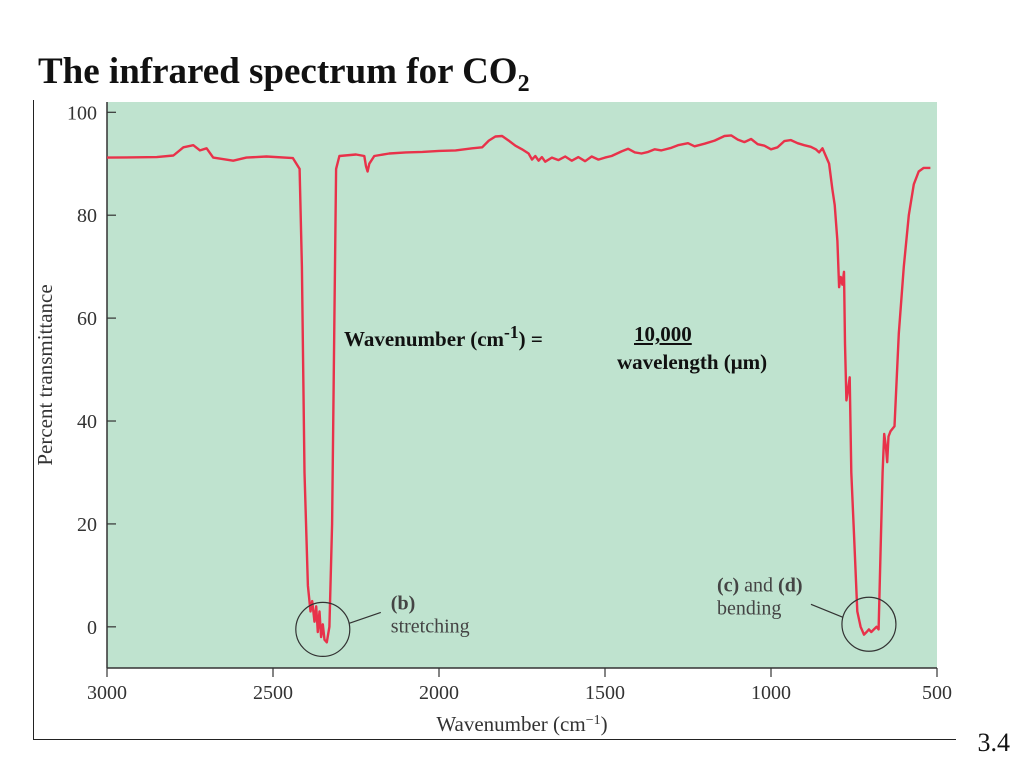 The image size is (1024, 768). I want to click on bending-label-letters: (c) and (d), so click(760, 585).